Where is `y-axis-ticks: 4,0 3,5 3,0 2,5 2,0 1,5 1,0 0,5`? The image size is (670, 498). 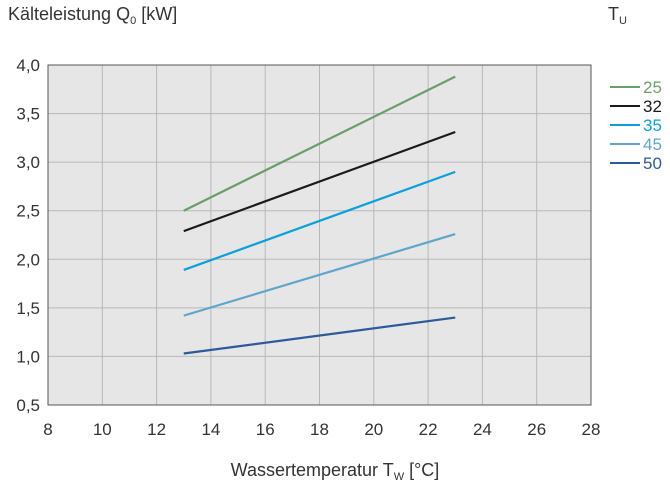
y-axis-ticks: 4,0 3,5 3,0 2,5 2,0 1,5 1,0 0,5 is located at coordinates (28, 235).